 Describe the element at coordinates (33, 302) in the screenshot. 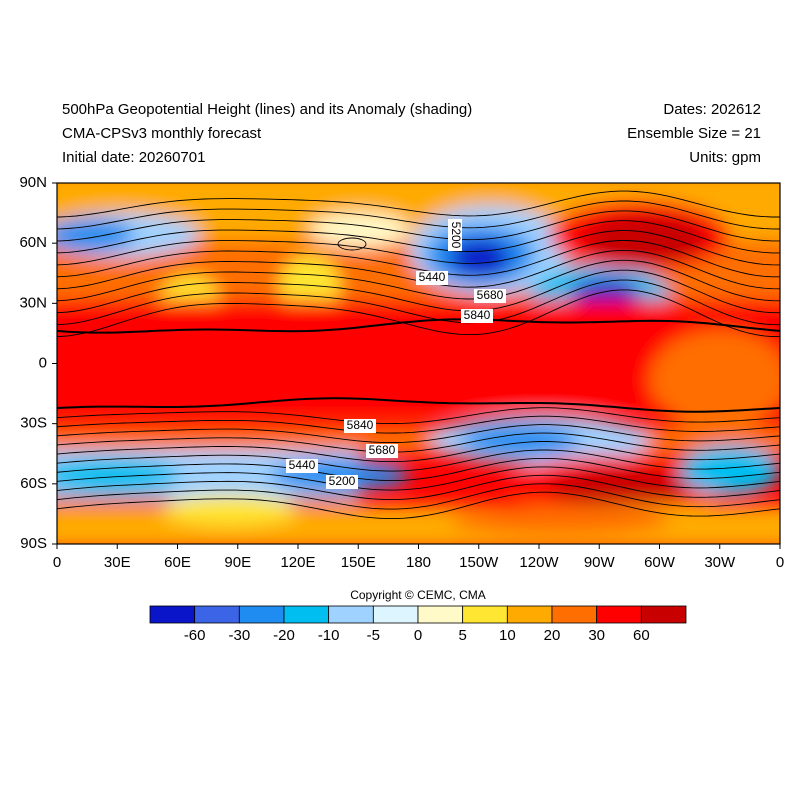

I see `lat-label: 30N` at that location.